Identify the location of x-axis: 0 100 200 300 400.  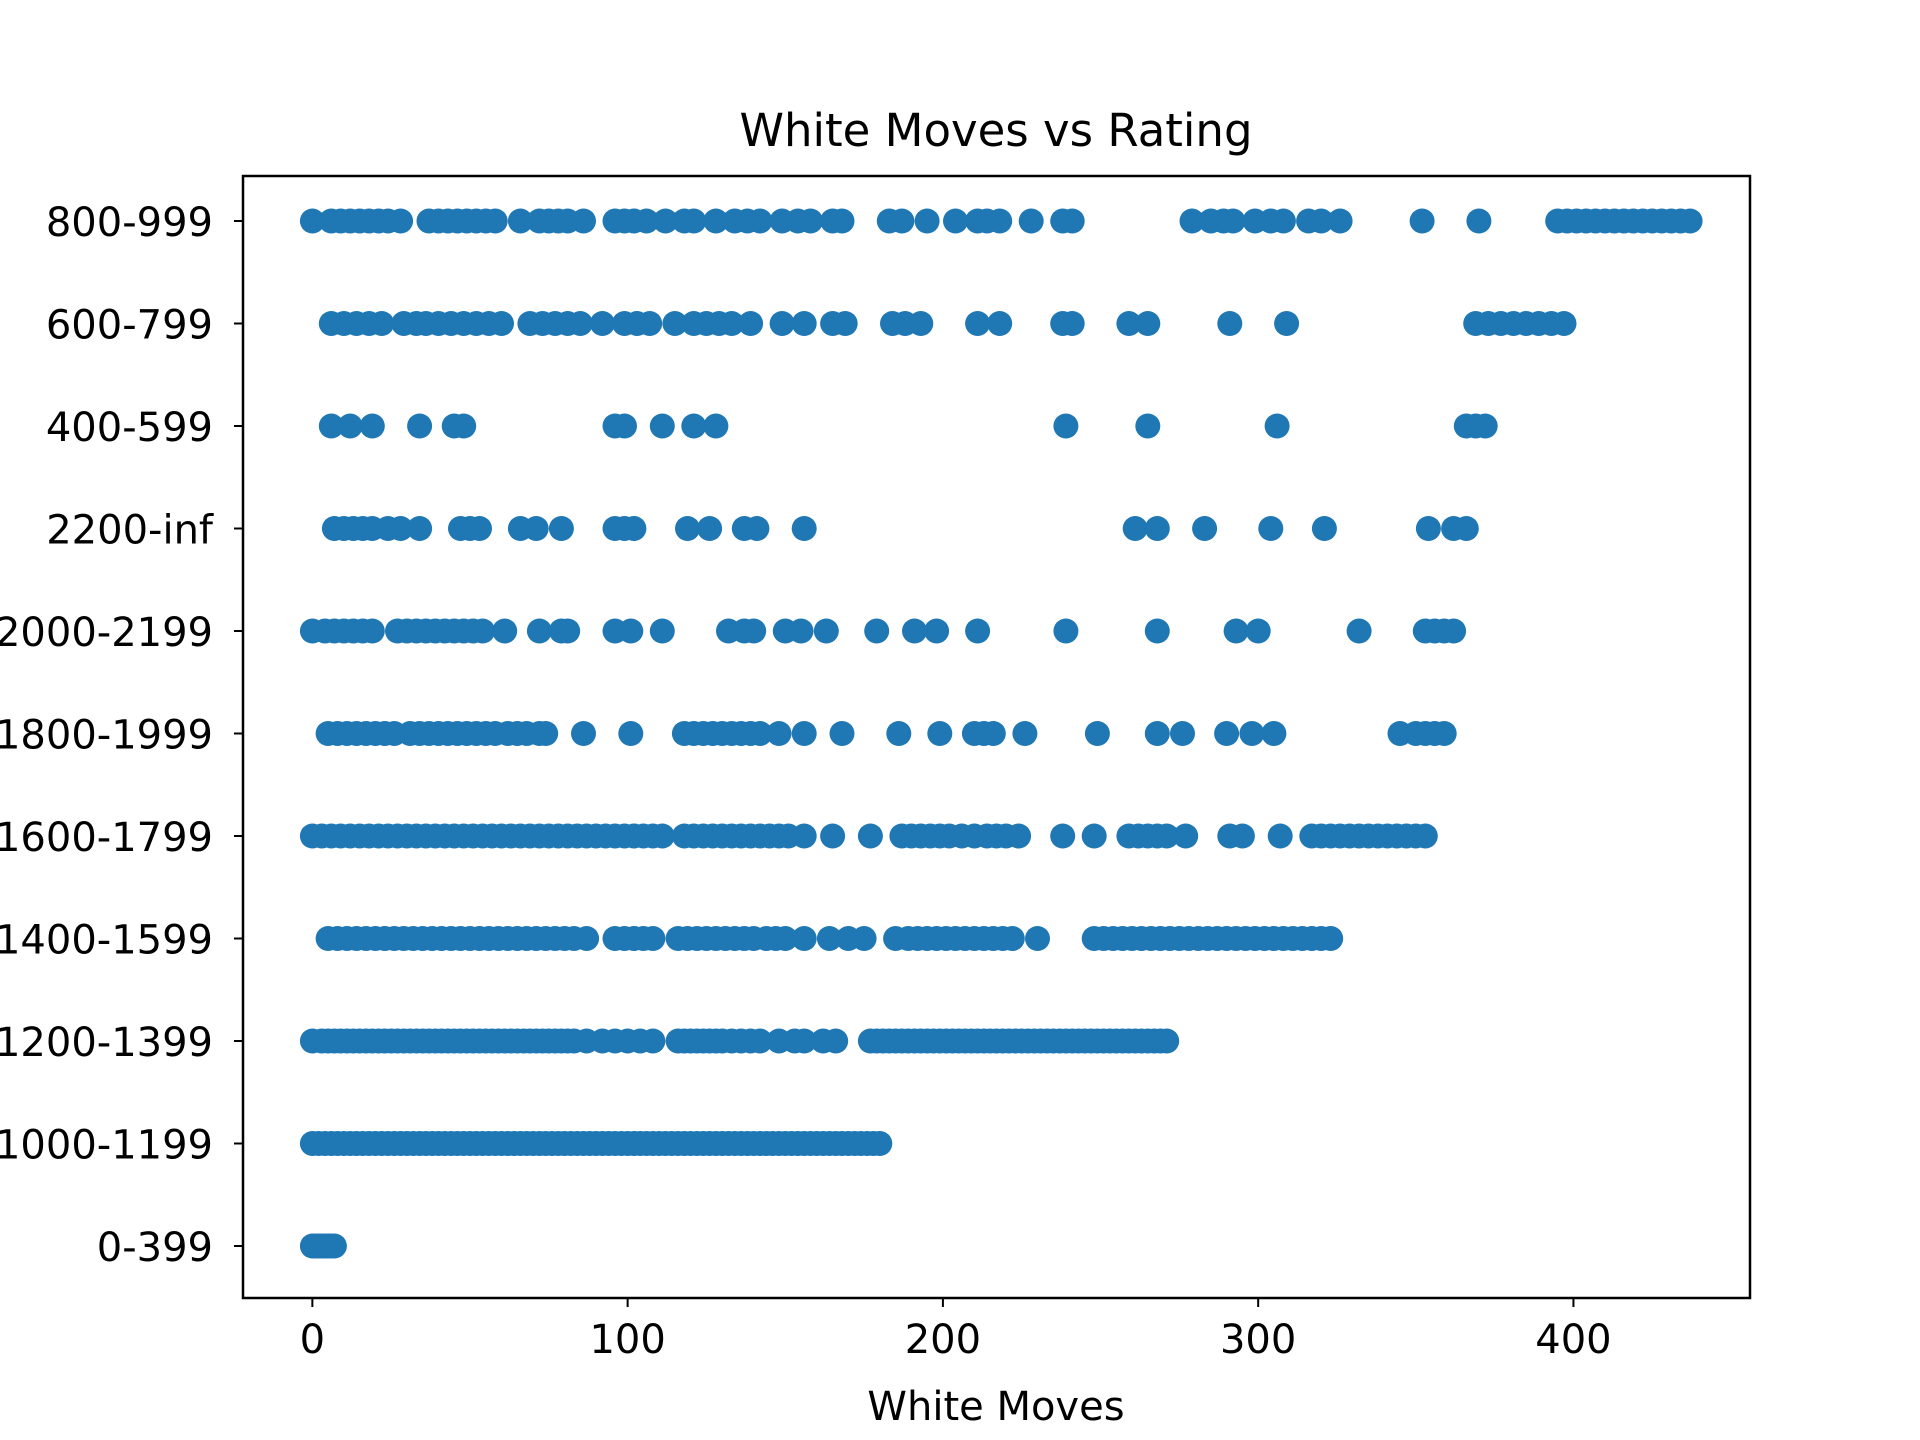
(956, 1330).